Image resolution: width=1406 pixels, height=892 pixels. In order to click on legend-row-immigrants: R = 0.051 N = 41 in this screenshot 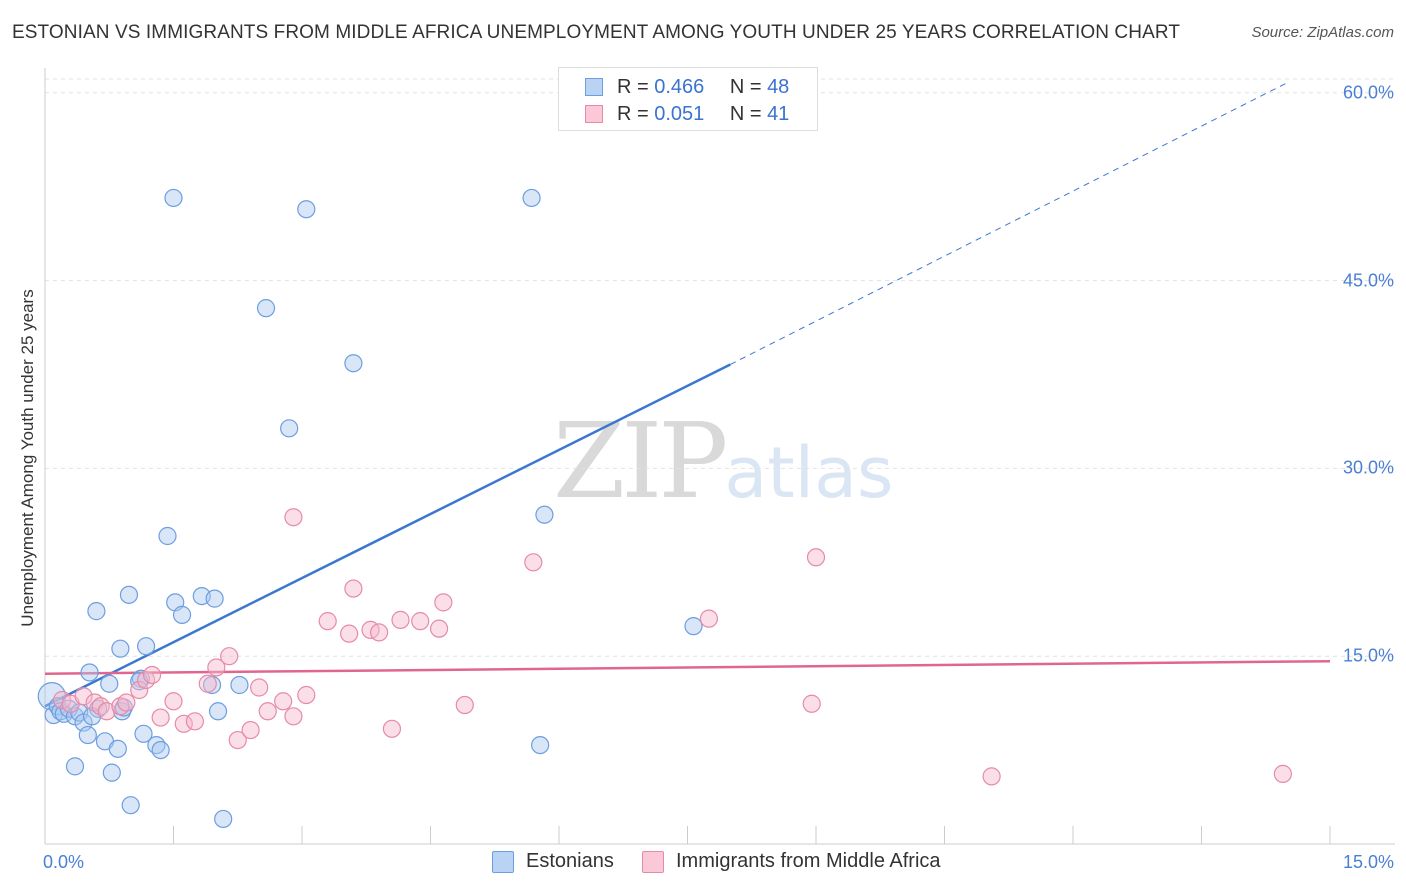, I will do `click(687, 114)`.